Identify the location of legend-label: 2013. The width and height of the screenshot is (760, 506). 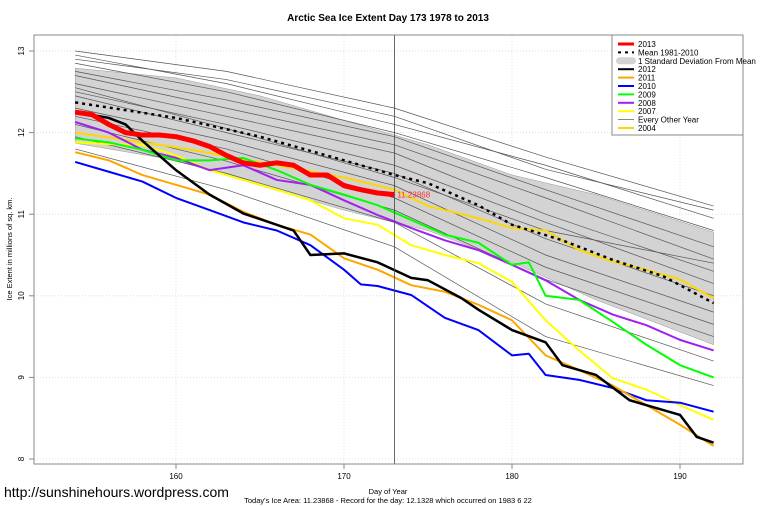
(647, 44).